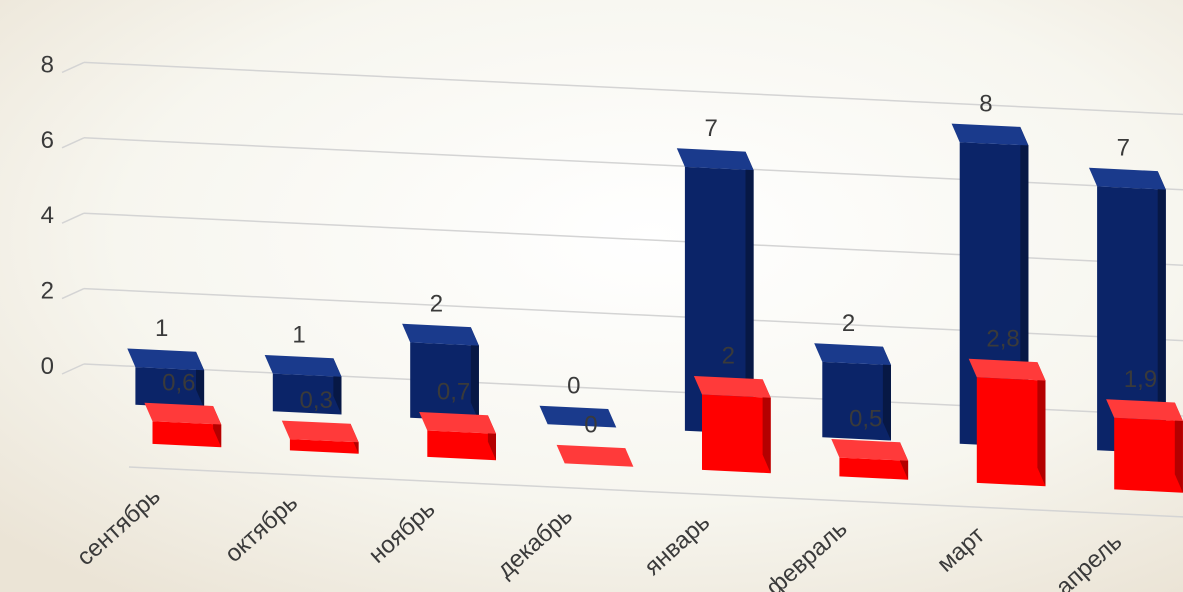 The image size is (1183, 592). I want to click on y-tick-label: 8, so click(47, 64).